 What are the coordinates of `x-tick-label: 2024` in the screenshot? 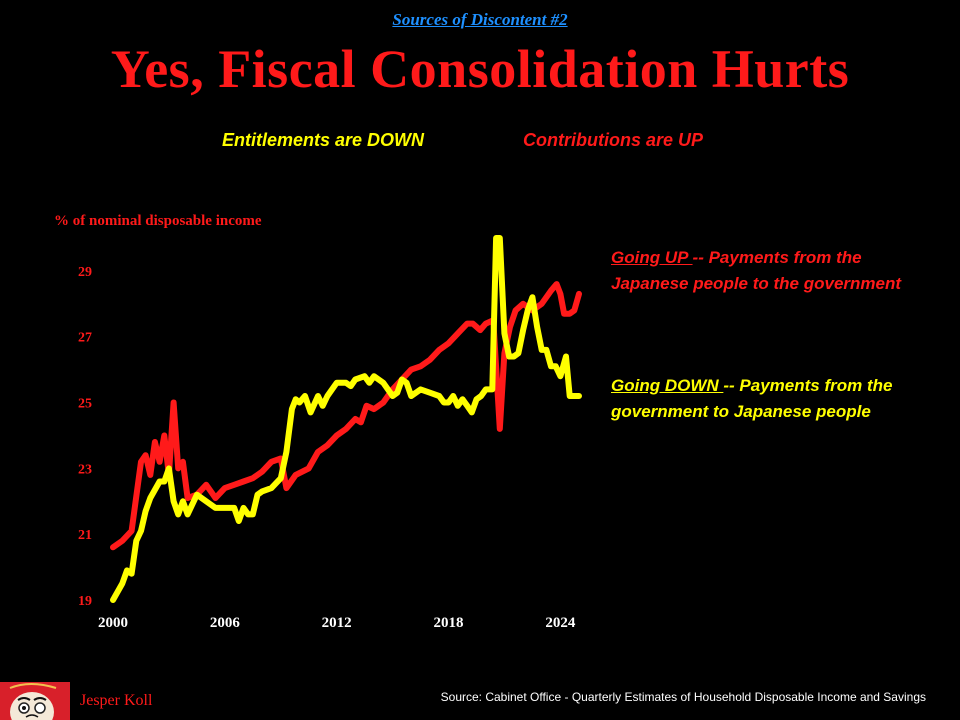 It's located at (560, 623).